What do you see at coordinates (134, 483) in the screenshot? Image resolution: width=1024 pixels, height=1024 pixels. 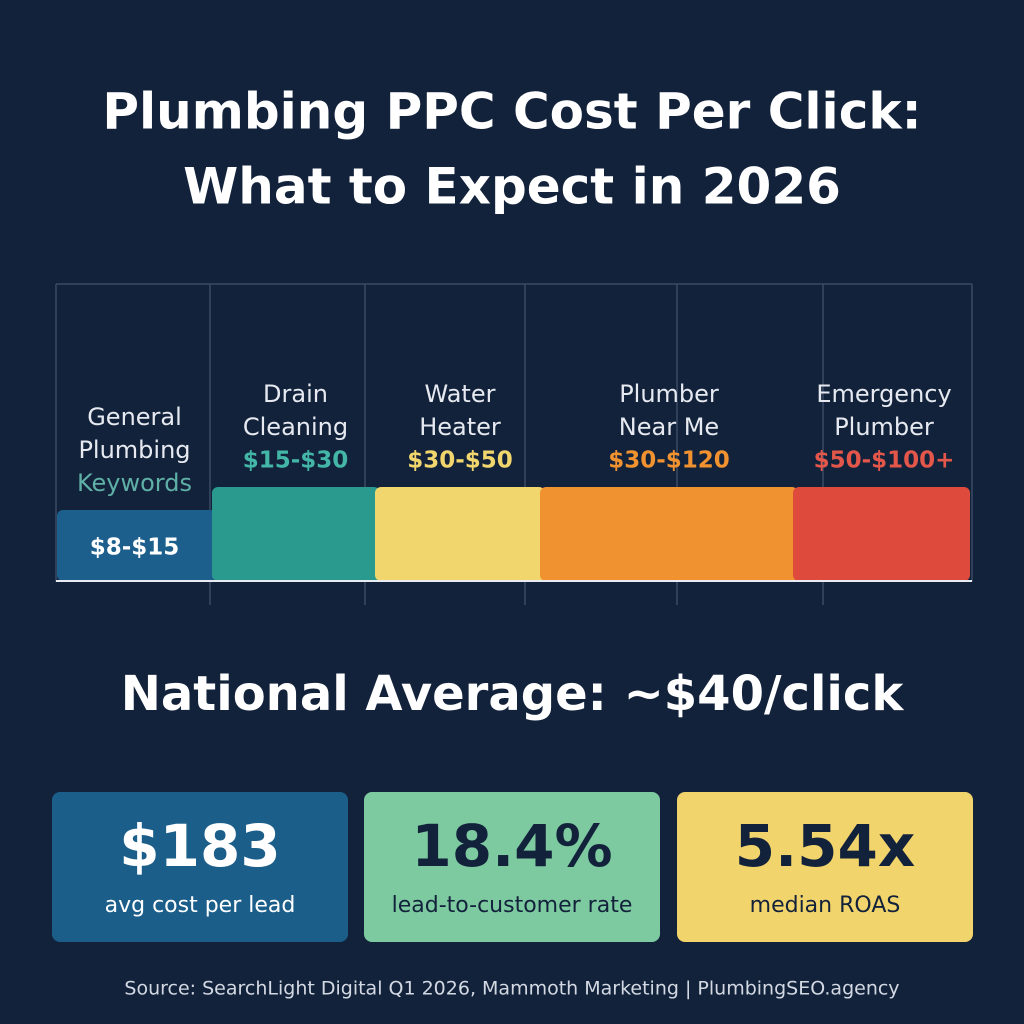 I see `segment-label: Keywords` at bounding box center [134, 483].